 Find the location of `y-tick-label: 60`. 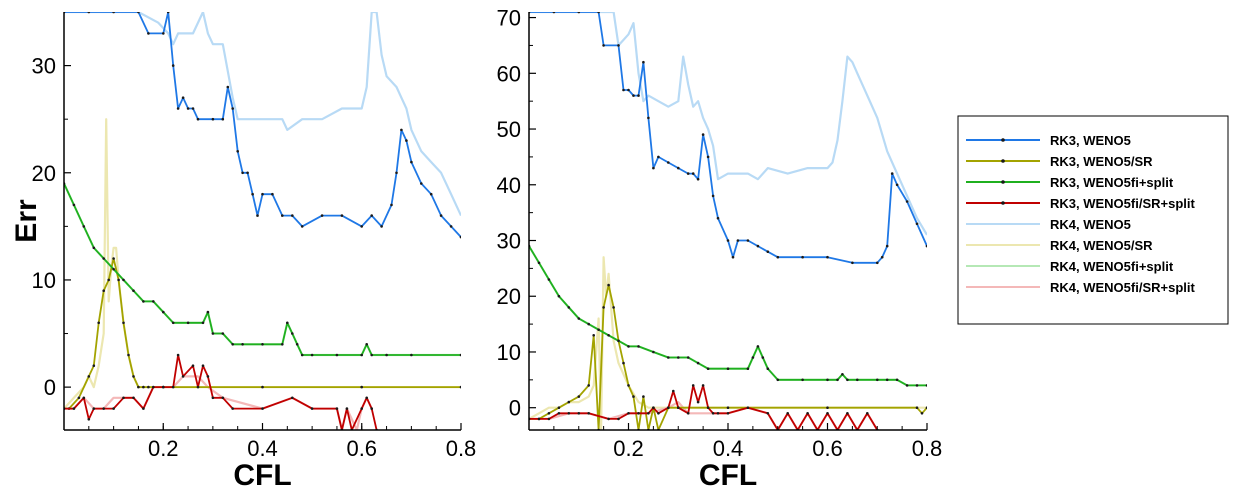

y-tick-label: 60 is located at coordinates (509, 73).